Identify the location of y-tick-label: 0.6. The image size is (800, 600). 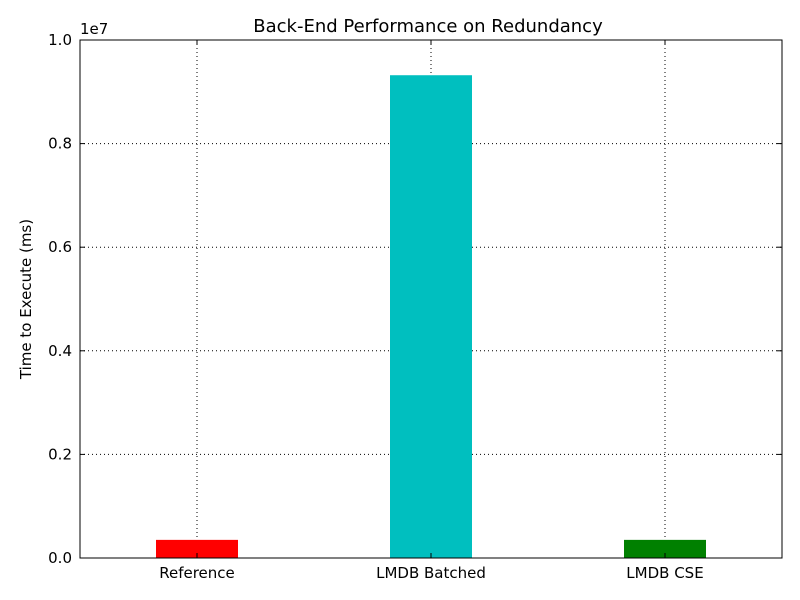
(60, 247).